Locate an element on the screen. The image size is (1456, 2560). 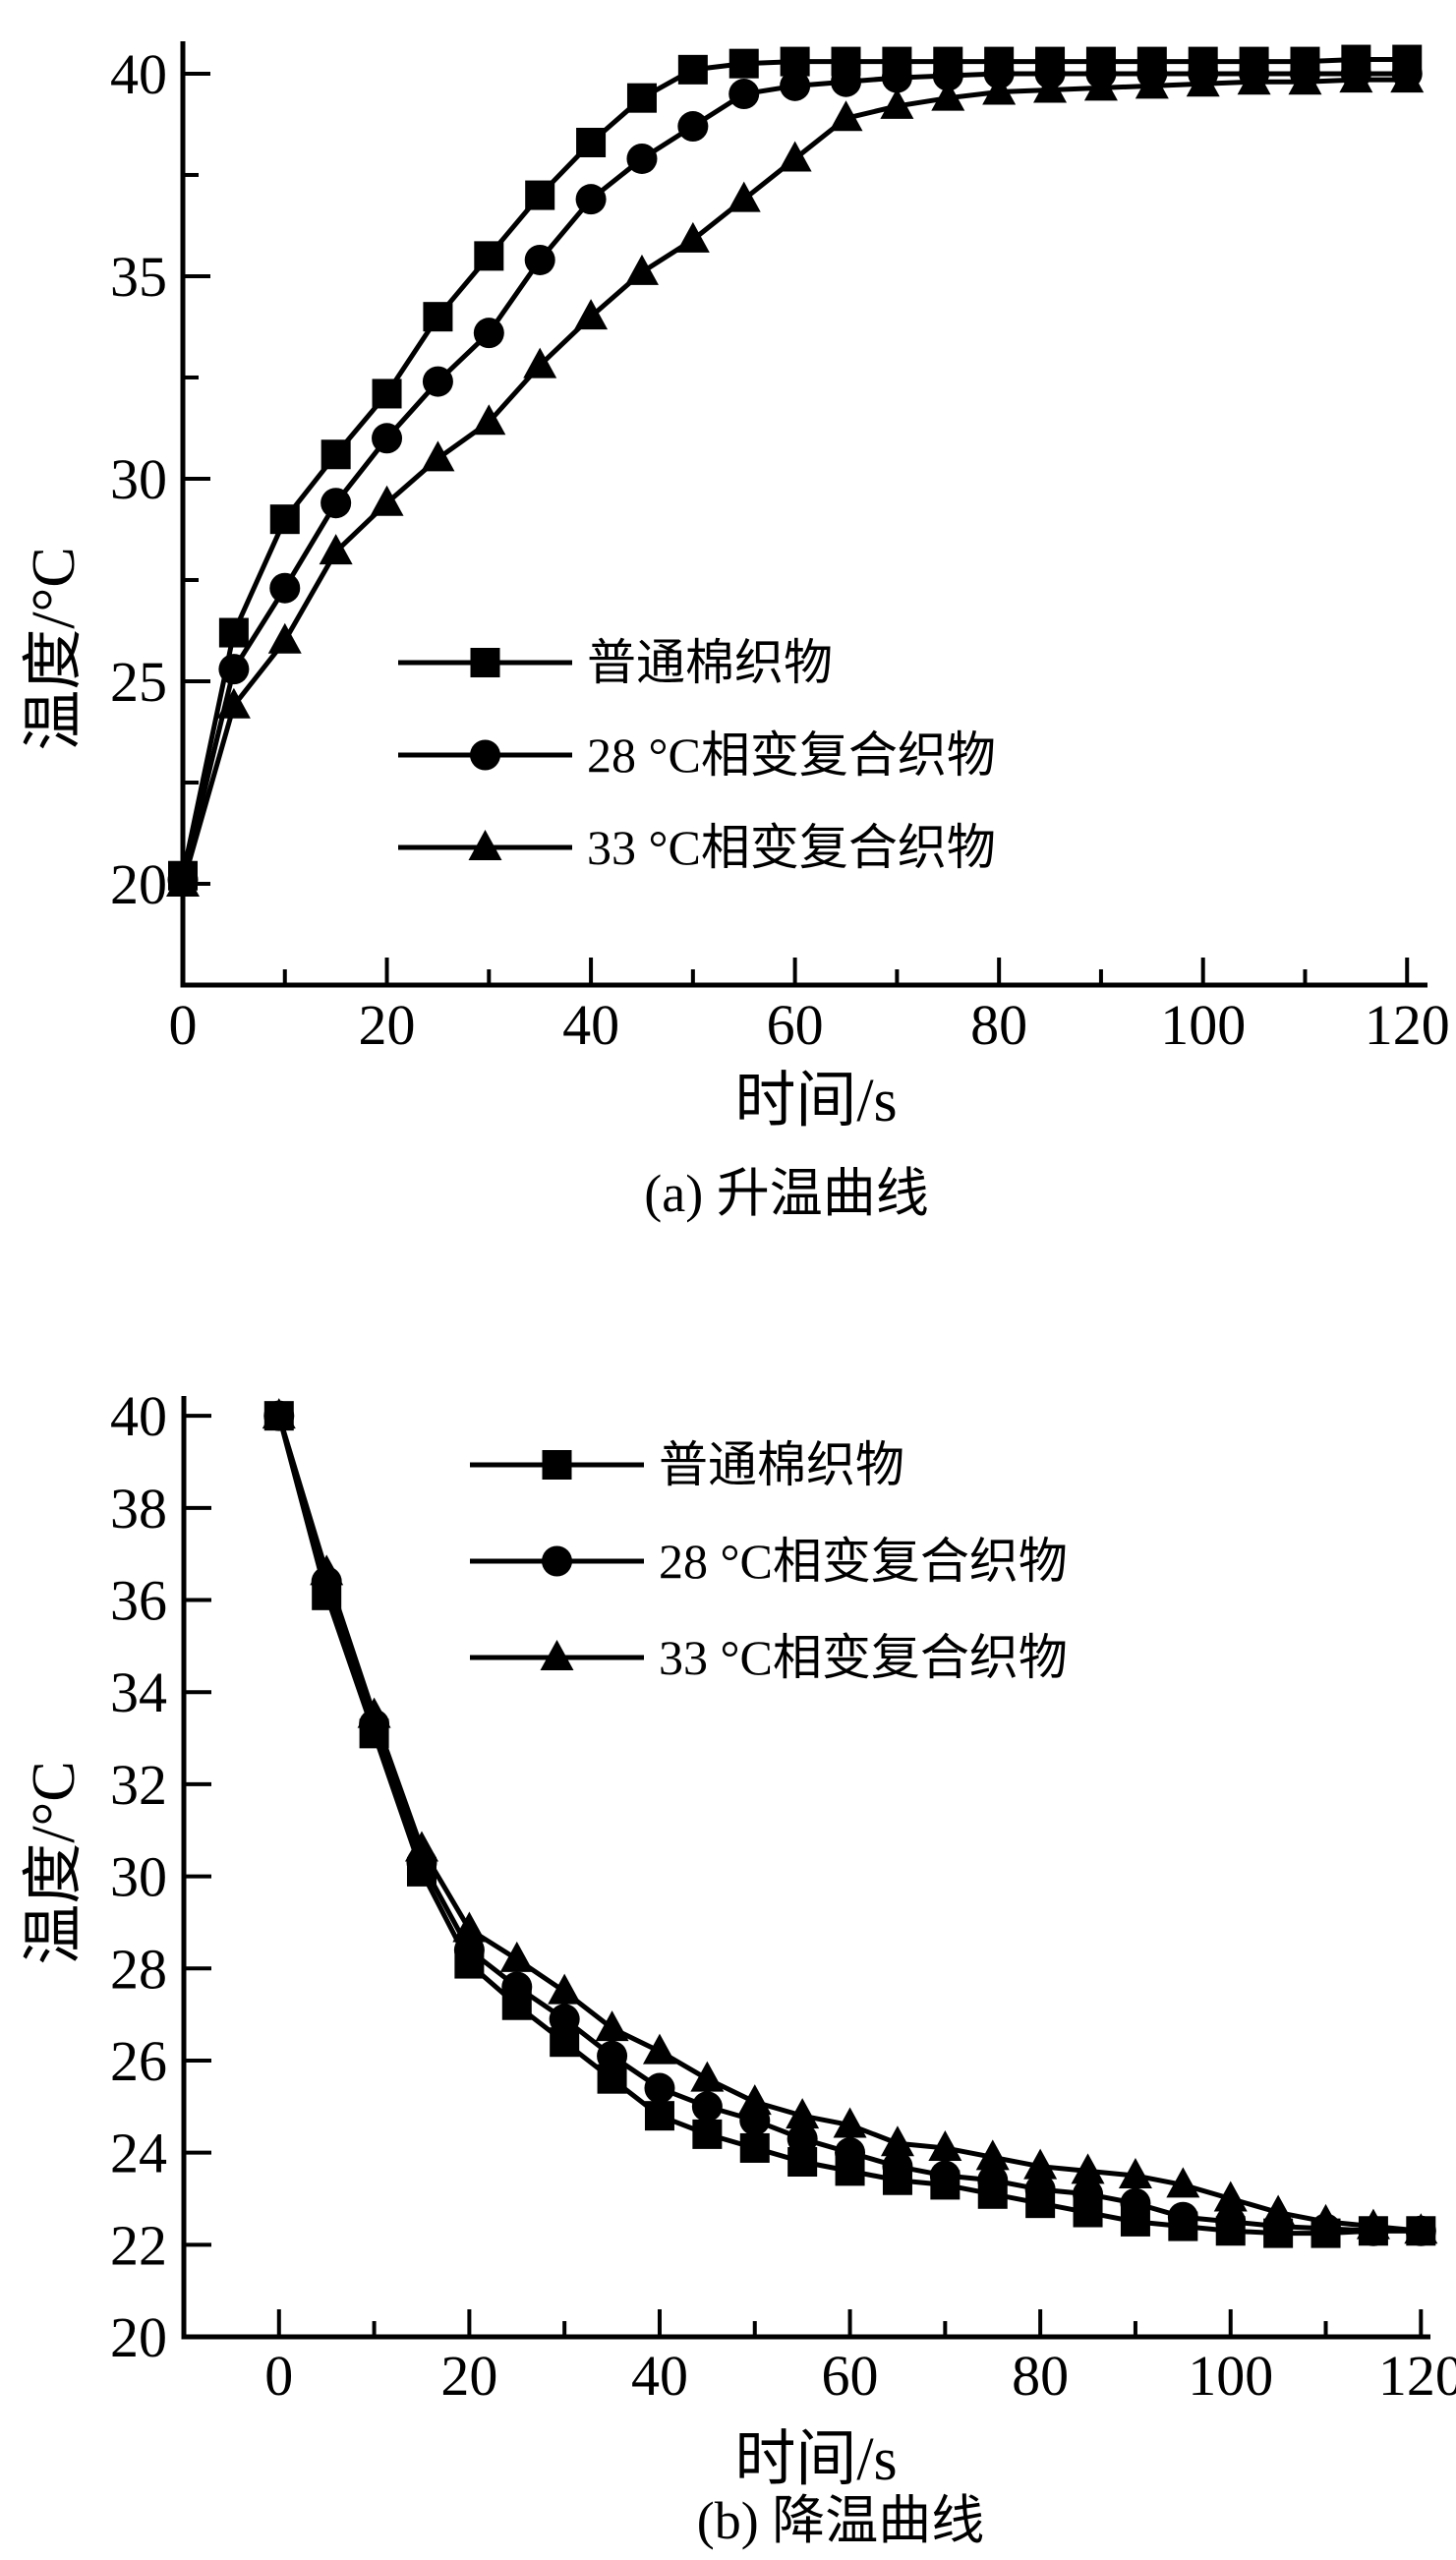
legend-triangle-marker is located at coordinates (557, 1655).